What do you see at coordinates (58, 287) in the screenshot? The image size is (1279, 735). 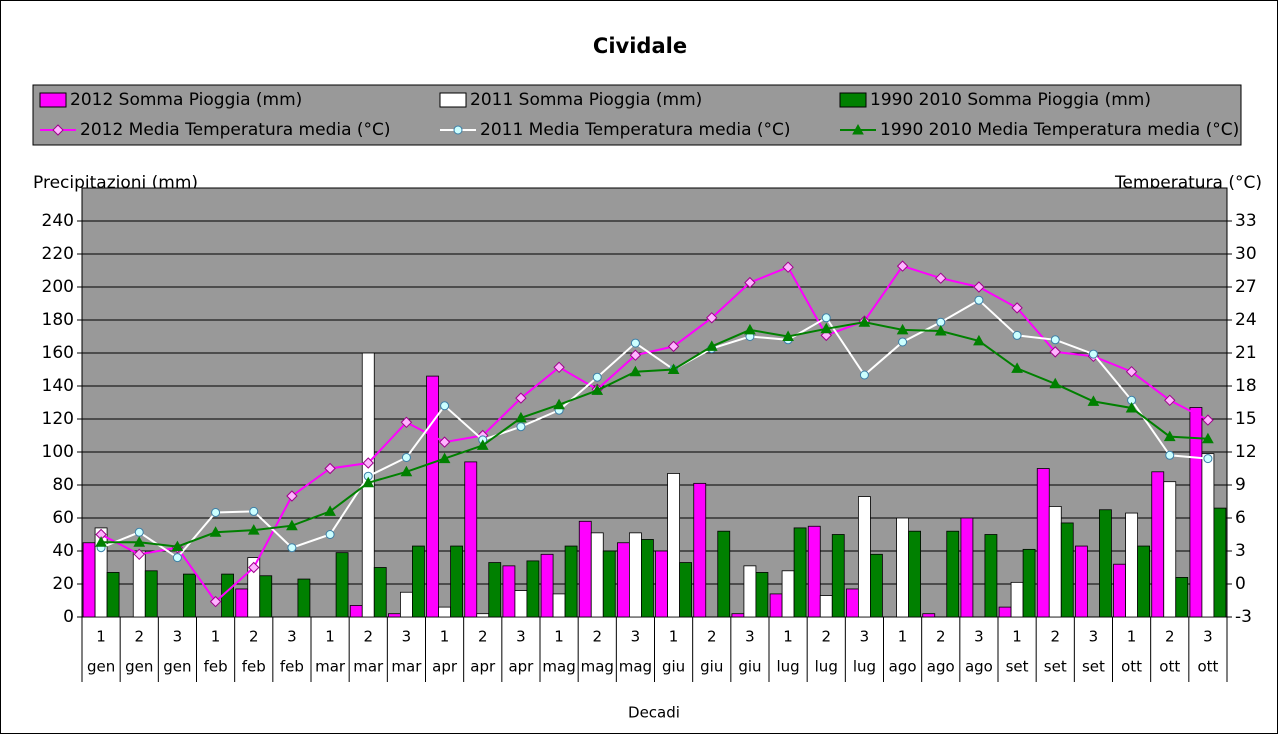 I see `y-tick-label: 200` at bounding box center [58, 287].